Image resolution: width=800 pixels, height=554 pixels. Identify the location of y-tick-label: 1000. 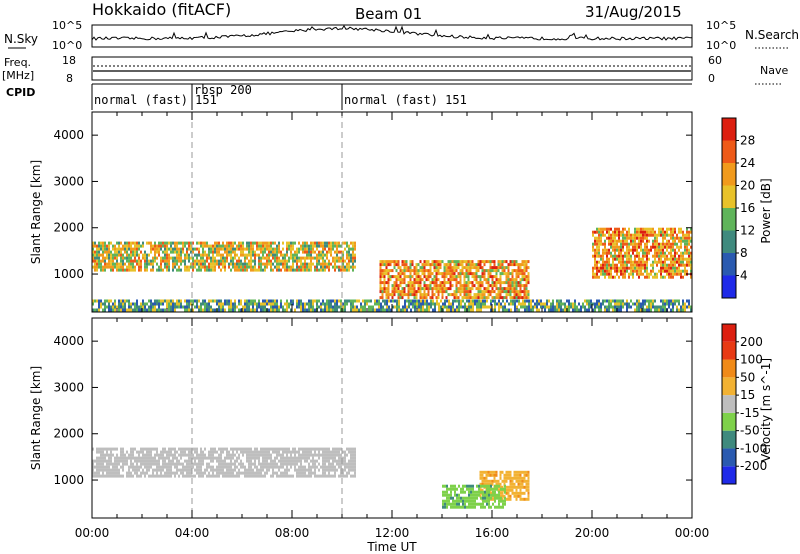
(68, 274).